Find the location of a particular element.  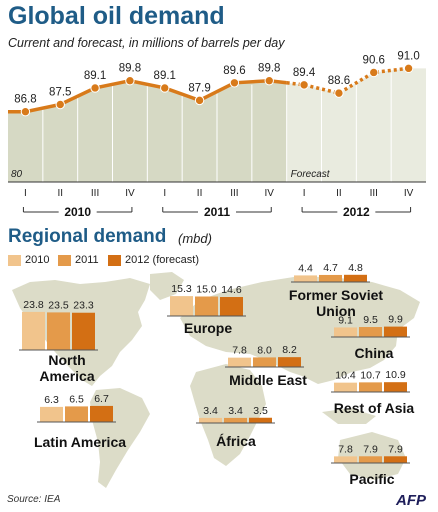

bar-label-rest-of-asia: 10.7 is located at coordinates (370, 375).